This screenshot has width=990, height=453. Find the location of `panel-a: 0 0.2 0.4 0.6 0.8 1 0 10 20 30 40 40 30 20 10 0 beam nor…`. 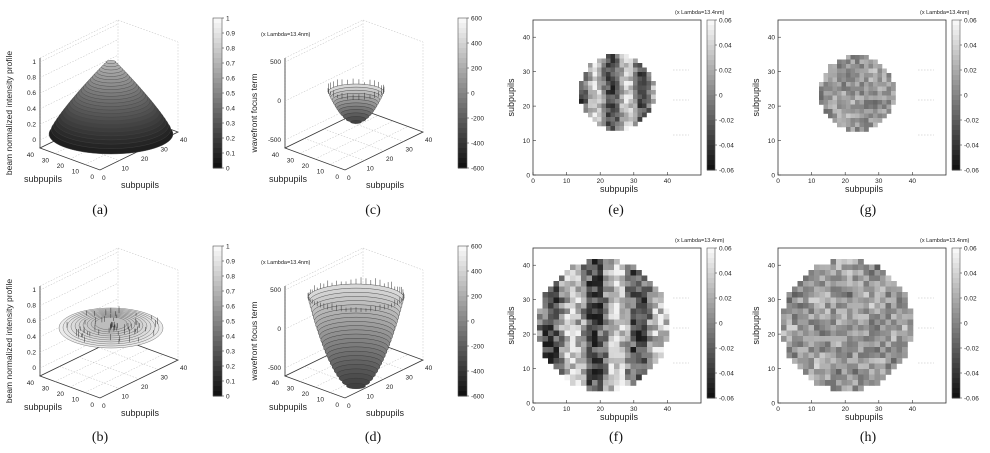

panel-a: 0 0.2 0.4 0.6 0.8 1 0 10 20 30 40 40 30 20 10 0 beam nor… is located at coordinates (122, 112).